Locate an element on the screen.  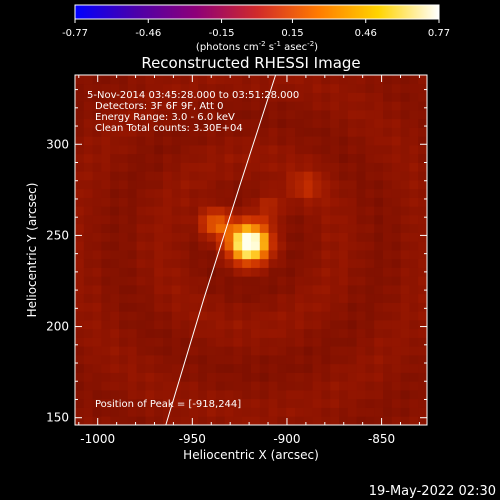
colorbar-unit-label: (photons cm-2 s-1 asec-2) is located at coordinates (257, 46).